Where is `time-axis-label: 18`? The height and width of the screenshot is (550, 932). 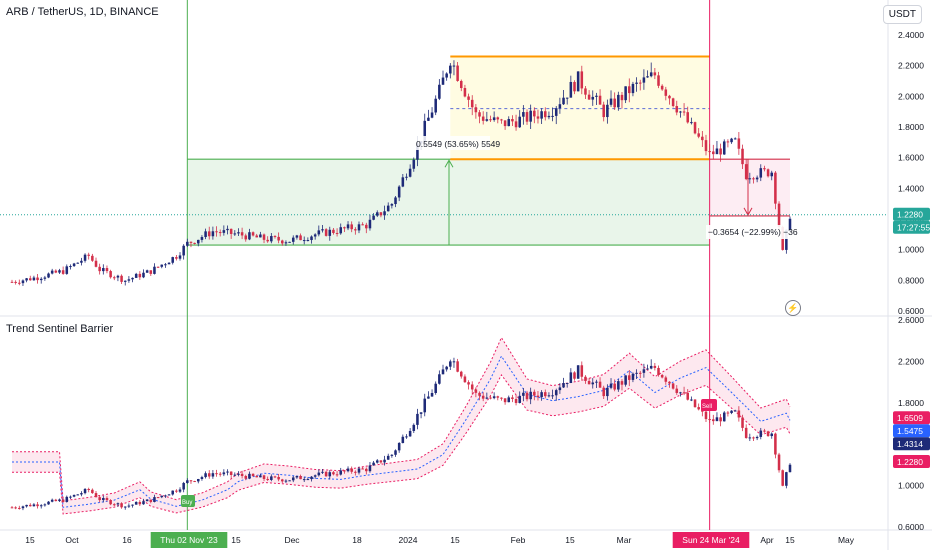 time-axis-label: 18 is located at coordinates (357, 540).